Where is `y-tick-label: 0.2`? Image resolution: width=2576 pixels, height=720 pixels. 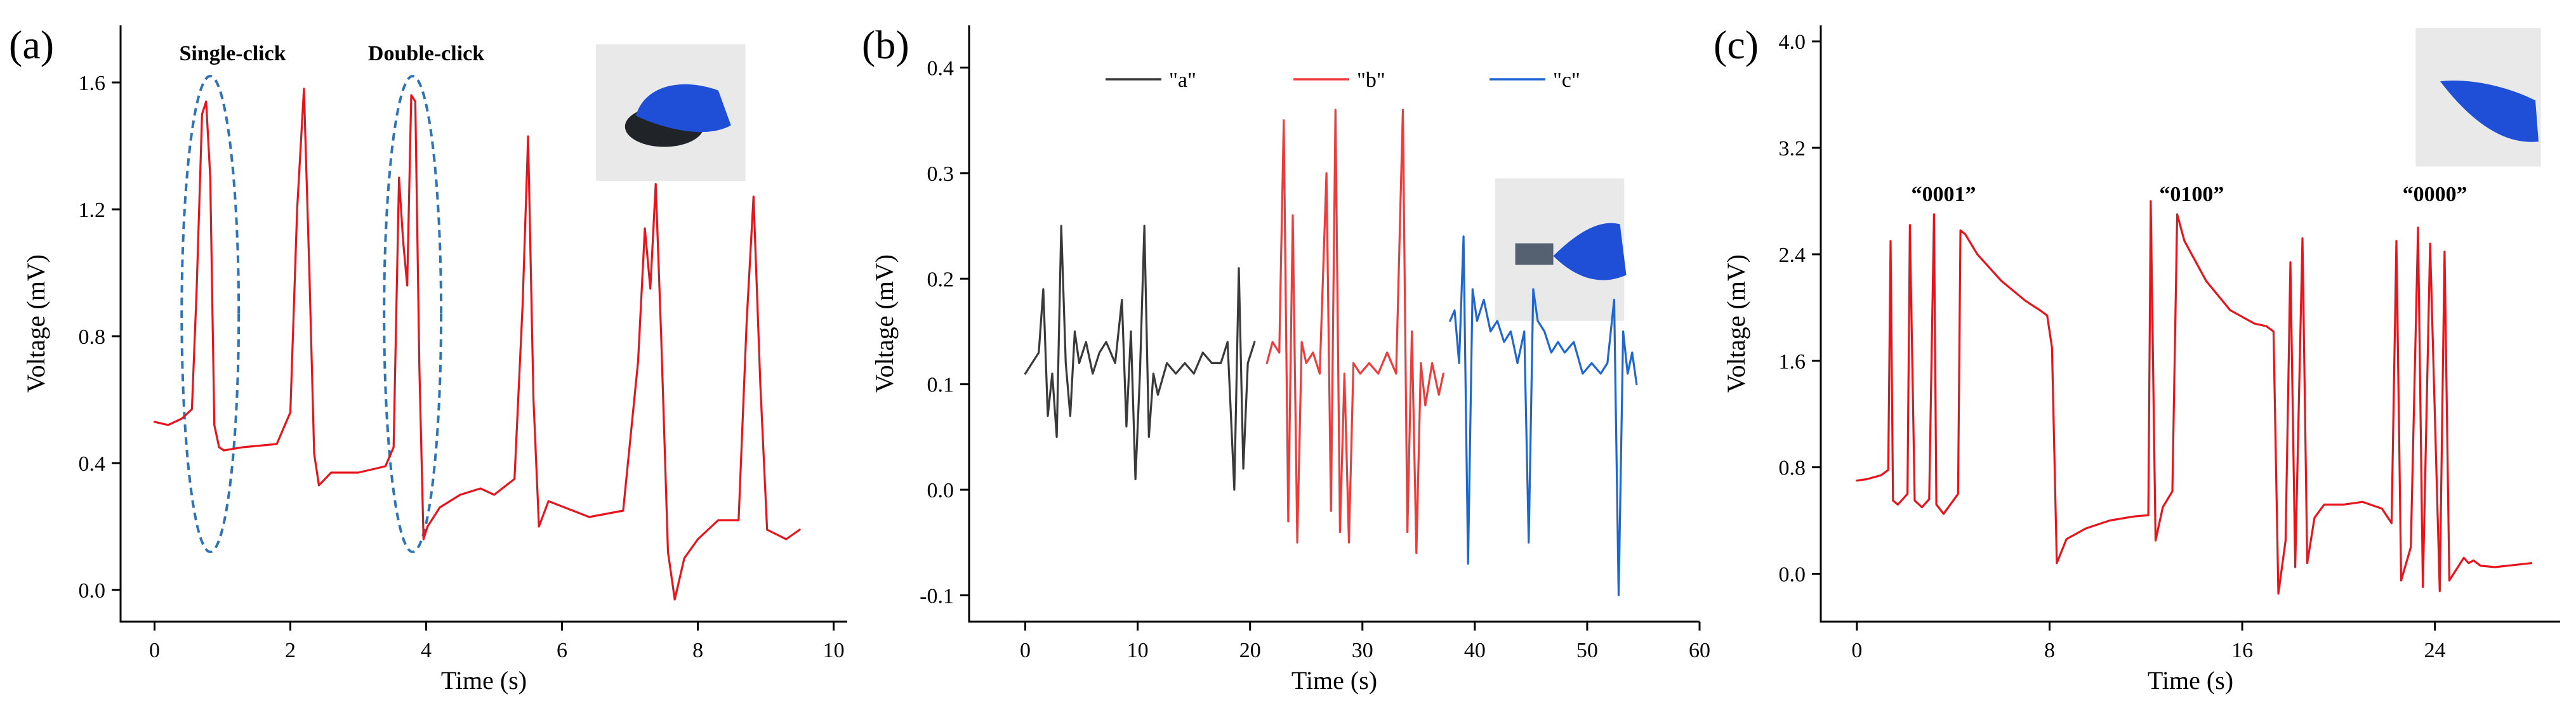 y-tick-label: 0.2 is located at coordinates (941, 279).